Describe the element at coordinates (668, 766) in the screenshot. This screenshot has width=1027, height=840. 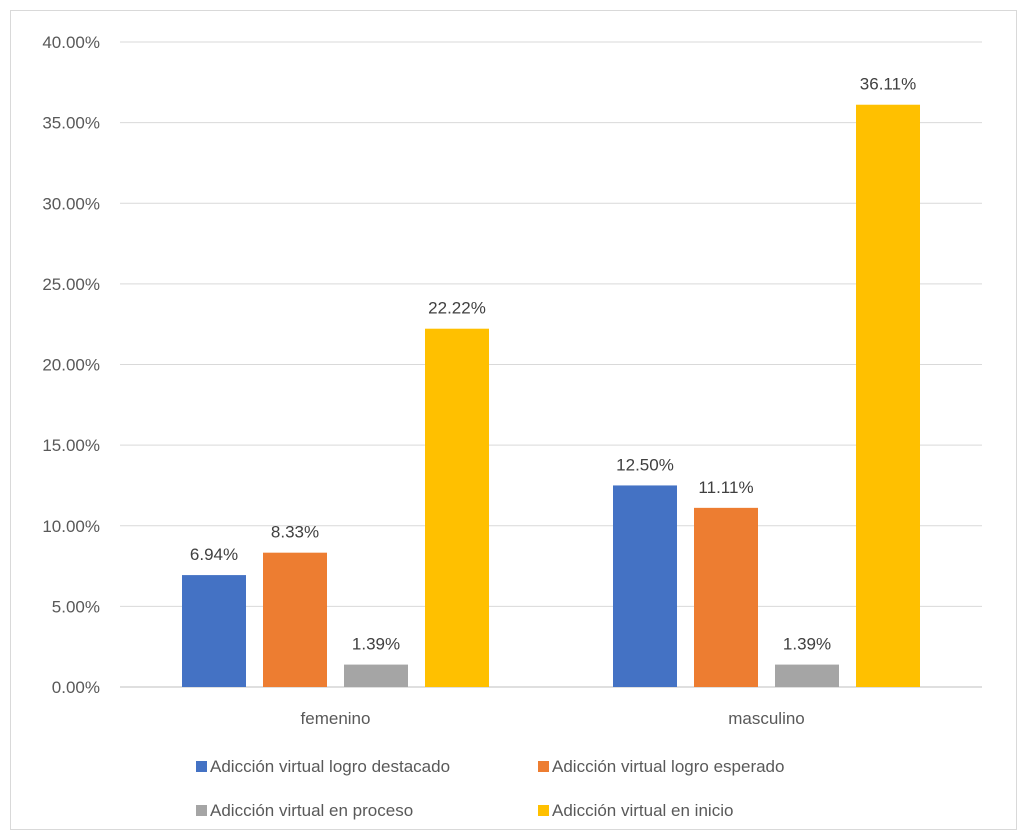
I see `legend-label: Adicción virtual logro esperado` at that location.